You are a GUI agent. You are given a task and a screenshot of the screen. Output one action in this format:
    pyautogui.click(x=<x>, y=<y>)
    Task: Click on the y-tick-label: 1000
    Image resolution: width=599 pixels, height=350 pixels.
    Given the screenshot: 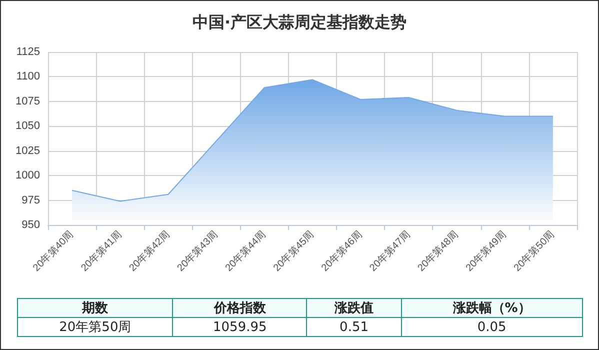 What is the action you would take?
    pyautogui.click(x=28, y=176)
    